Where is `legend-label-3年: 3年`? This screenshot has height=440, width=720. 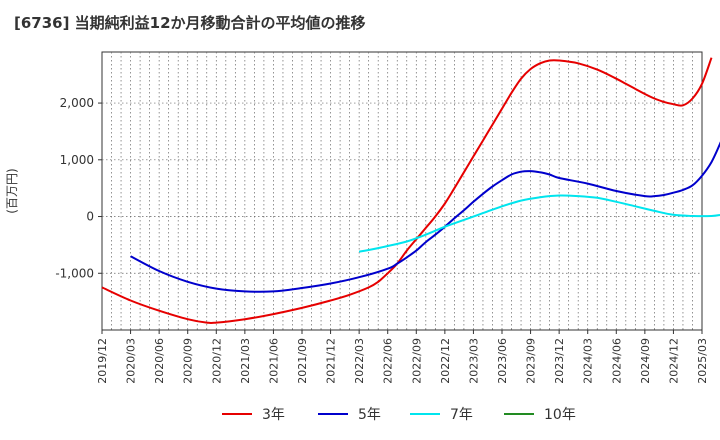
legend-label-3年: 3年 is located at coordinates (273, 415).